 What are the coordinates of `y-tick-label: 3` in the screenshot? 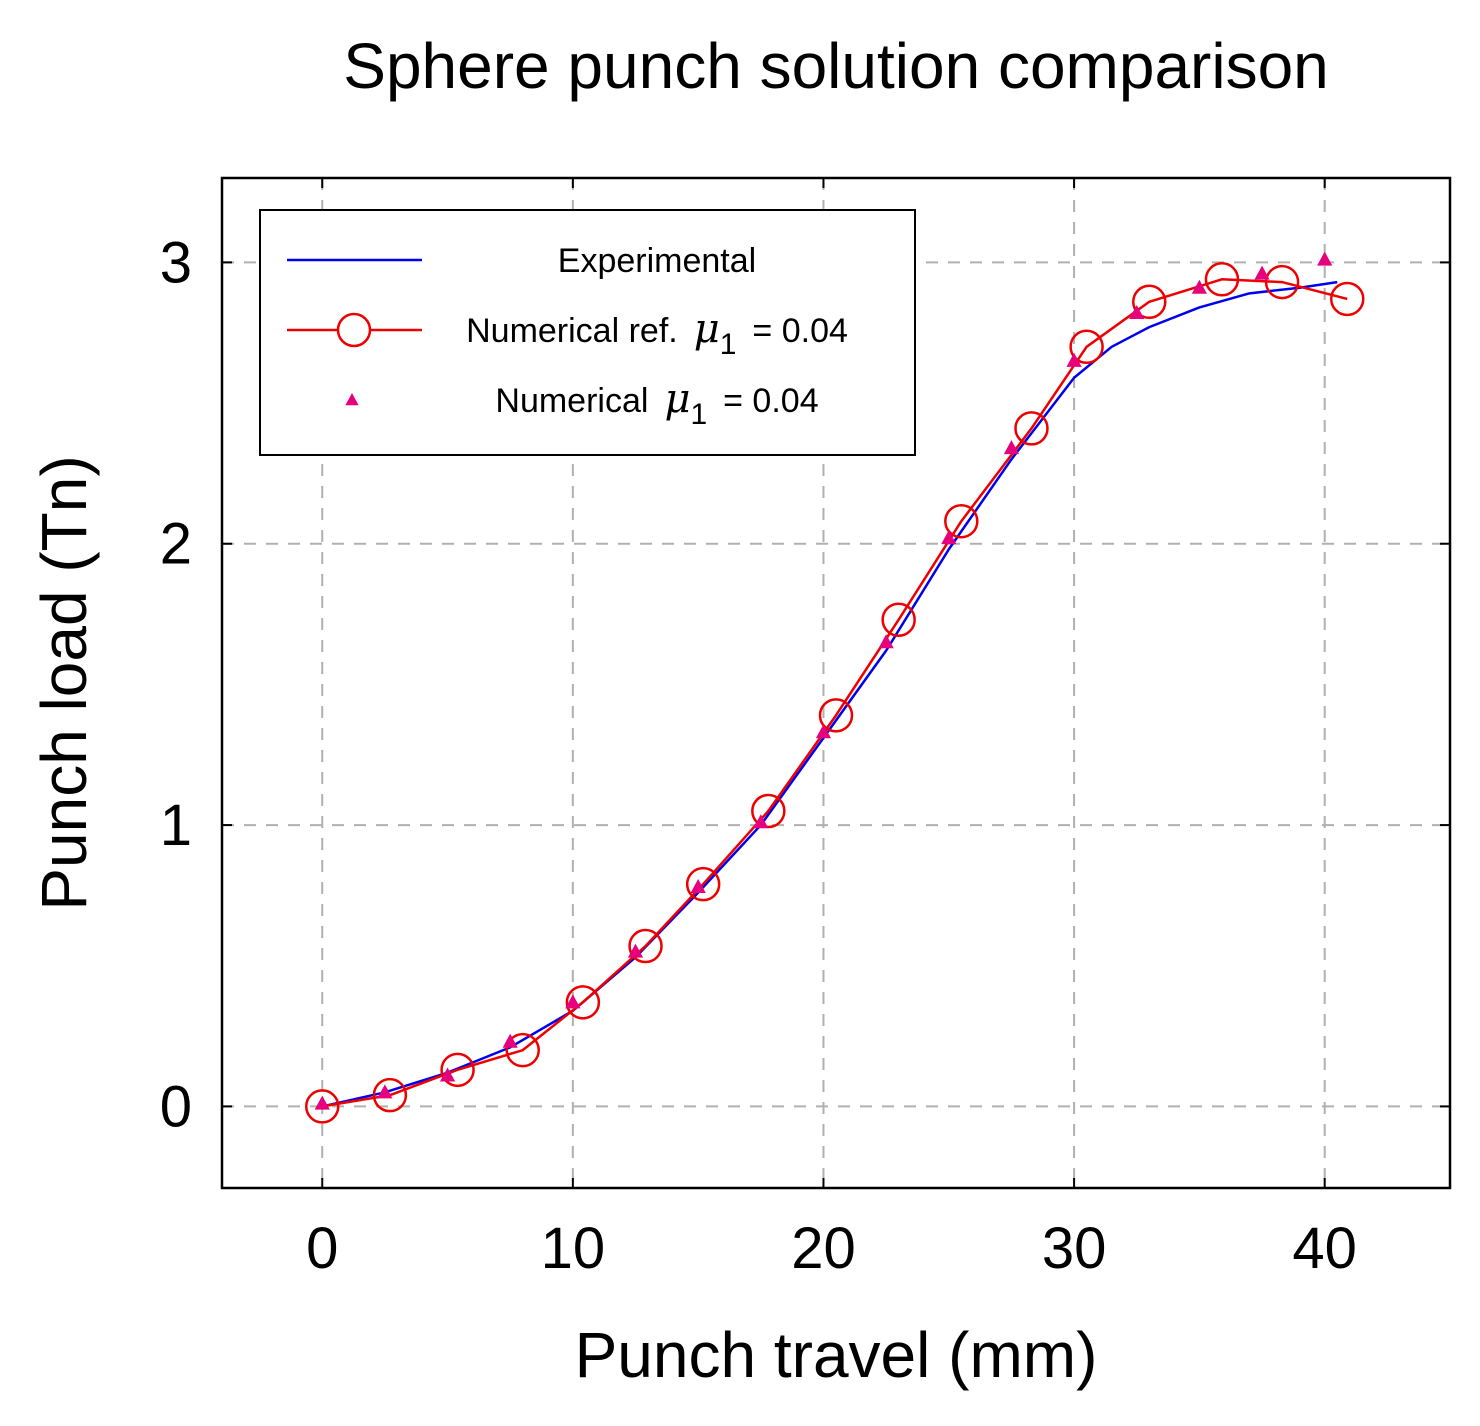 It's located at (176, 262).